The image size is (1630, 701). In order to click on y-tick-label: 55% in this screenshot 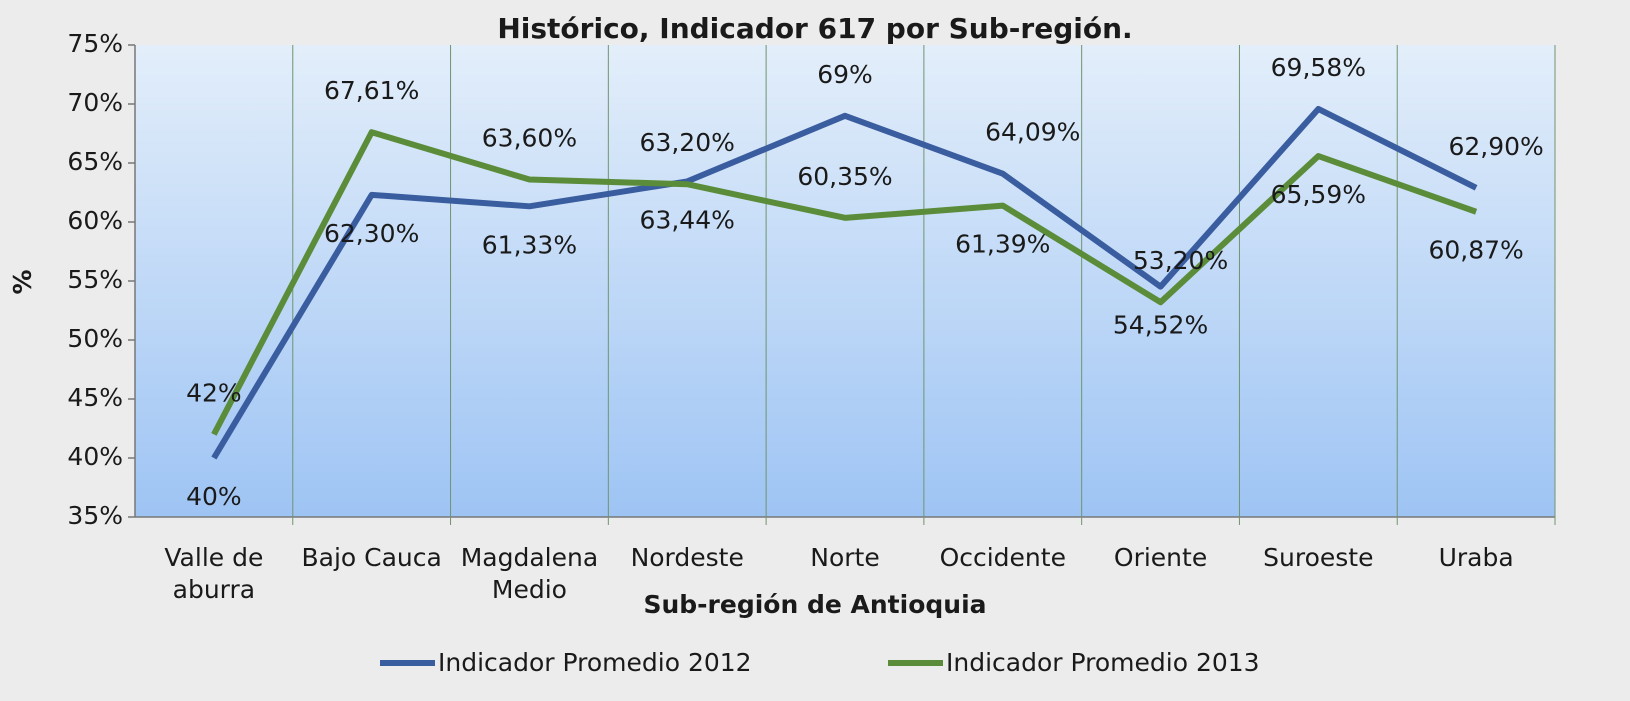, I will do `click(95, 279)`.